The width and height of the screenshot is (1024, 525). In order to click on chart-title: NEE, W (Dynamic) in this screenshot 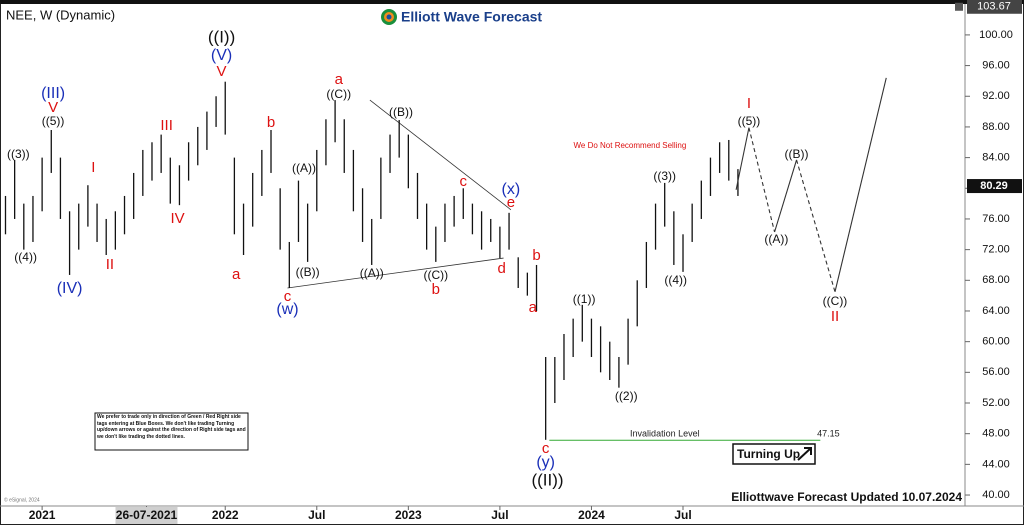, I will do `click(60, 14)`.